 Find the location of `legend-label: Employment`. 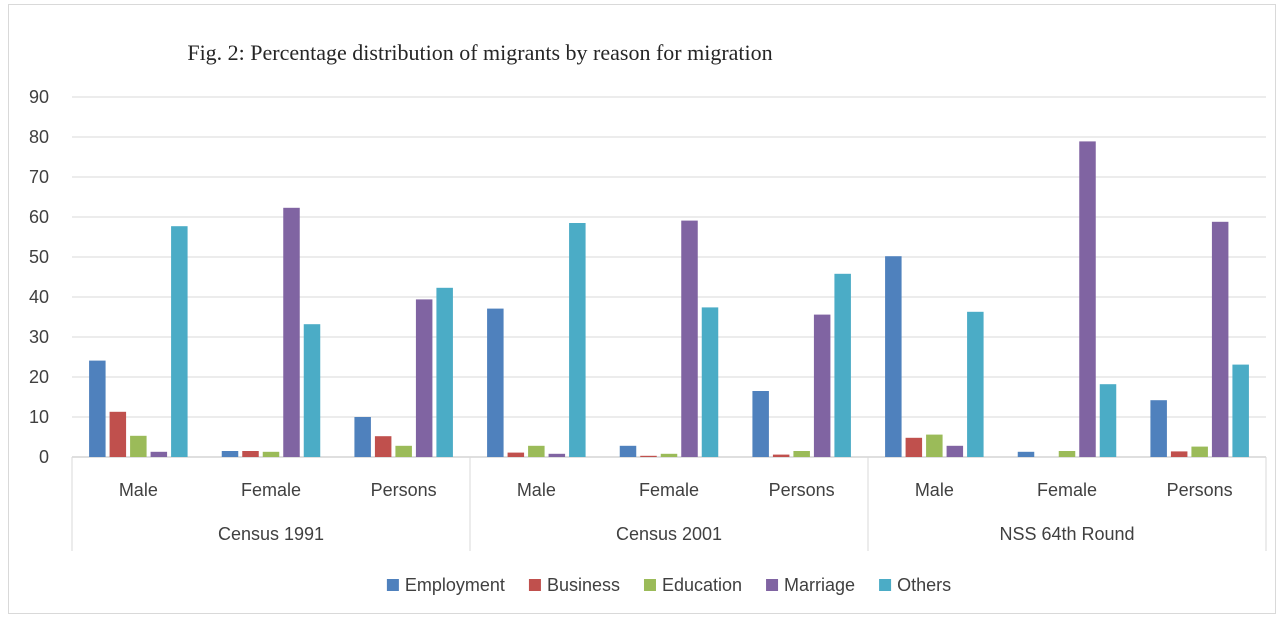

legend-label: Employment is located at coordinates (455, 585).